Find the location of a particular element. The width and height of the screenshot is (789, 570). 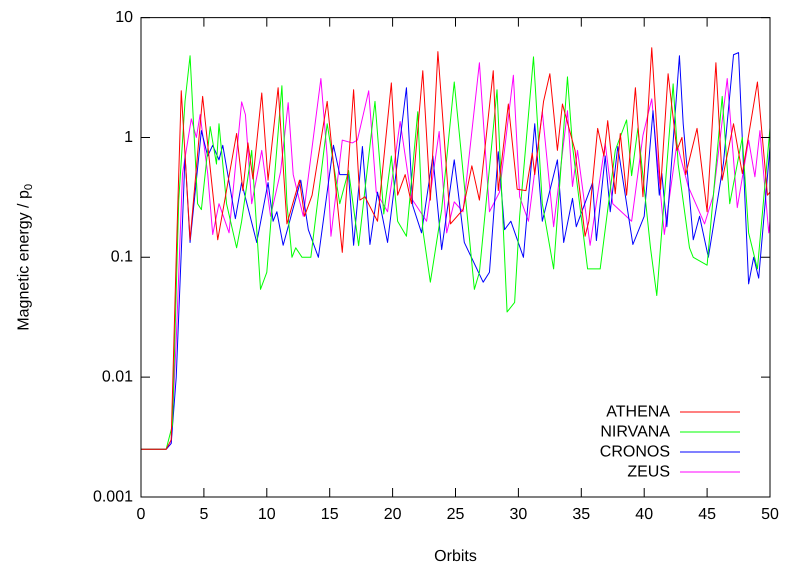

x-tick-label: 10 is located at coordinates (267, 515).